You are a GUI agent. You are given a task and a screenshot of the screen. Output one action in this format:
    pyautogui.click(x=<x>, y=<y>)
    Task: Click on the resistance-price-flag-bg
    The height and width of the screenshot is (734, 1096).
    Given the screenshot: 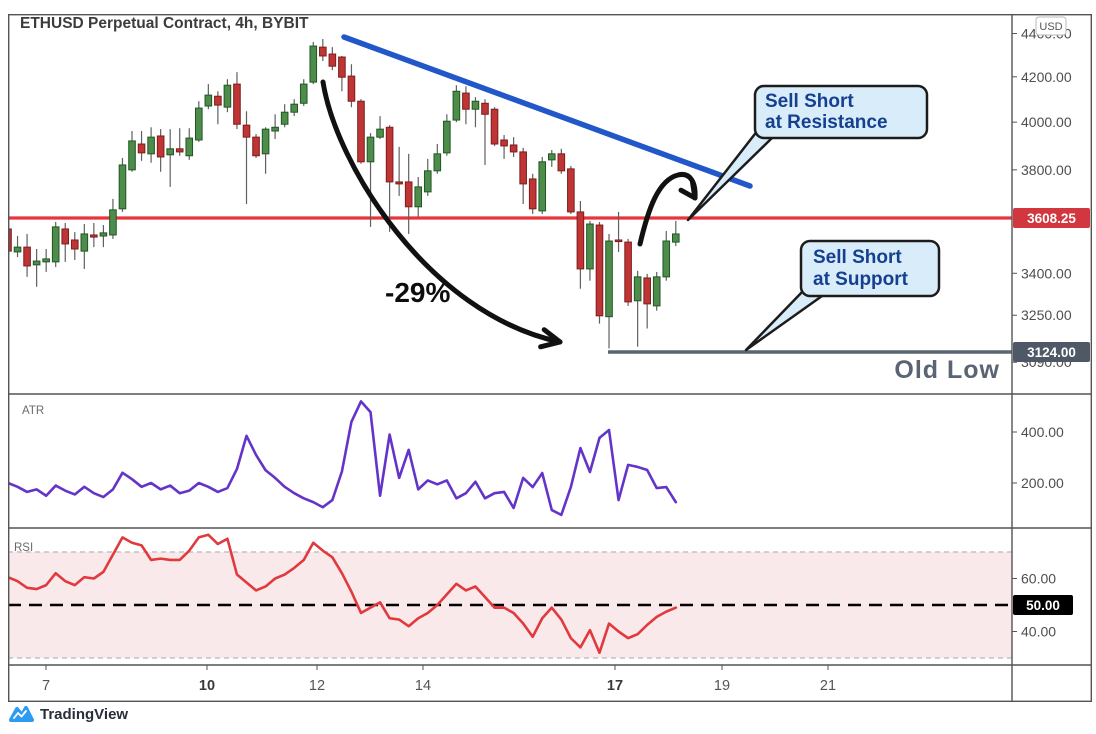 What is the action you would take?
    pyautogui.click(x=1051, y=218)
    